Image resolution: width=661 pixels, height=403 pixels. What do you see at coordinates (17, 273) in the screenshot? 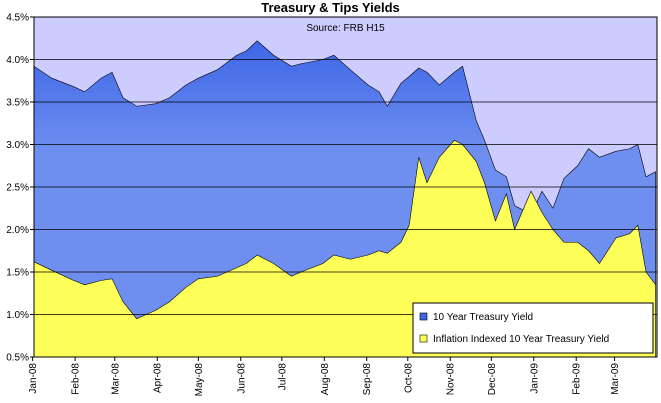
I see `y-tick-label: 1.5%` at bounding box center [17, 273].